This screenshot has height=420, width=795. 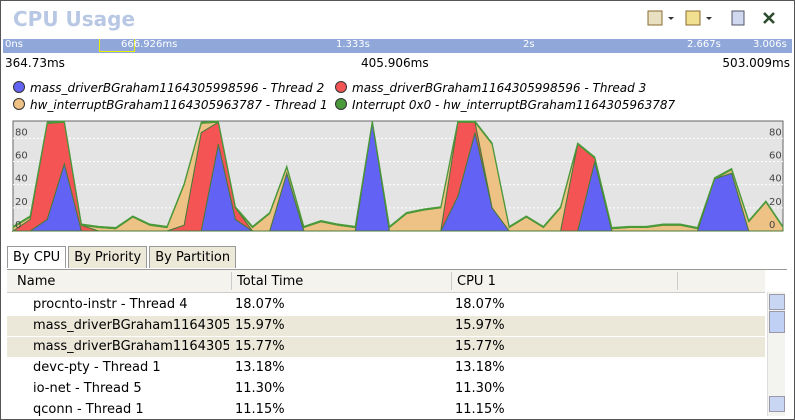 I want to click on timeline-tick: 0ns, so click(x=14, y=44).